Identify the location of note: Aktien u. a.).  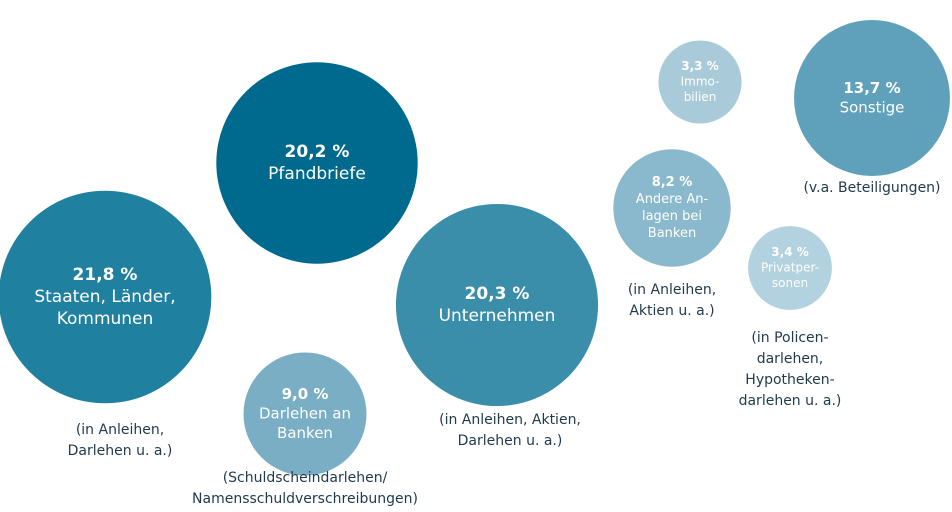
(671, 311).